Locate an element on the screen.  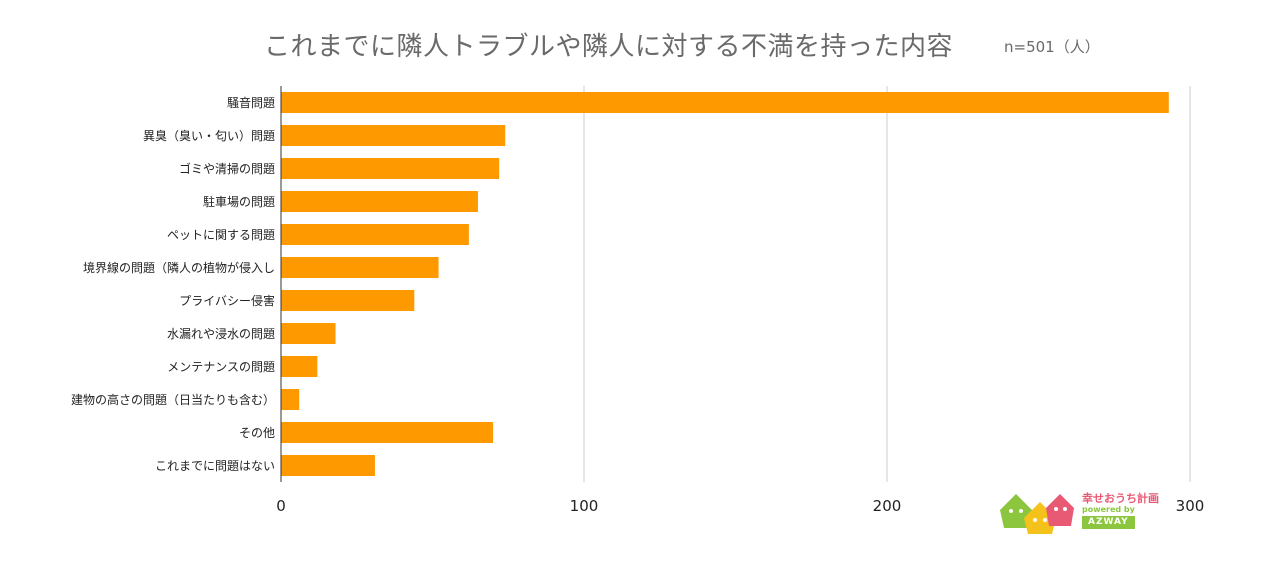
category-label: その他 is located at coordinates (257, 433).